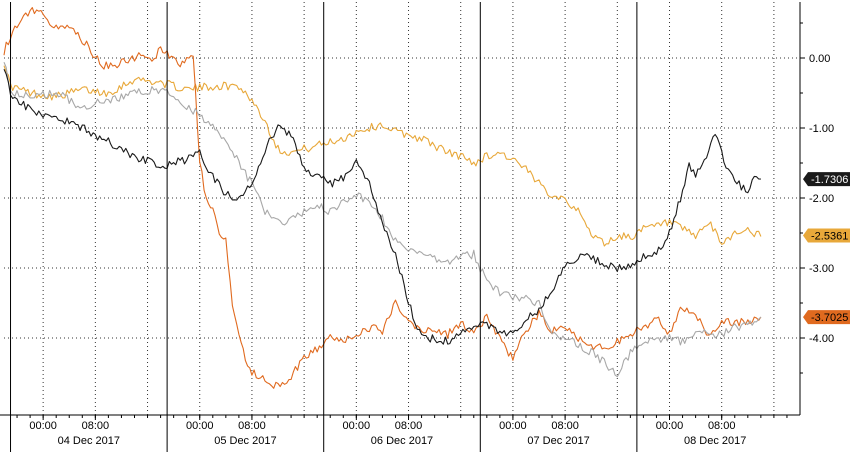 The height and width of the screenshot is (457, 850). Describe the element at coordinates (245, 441) in the screenshot. I see `day-label: 05 Dec 2017` at that location.